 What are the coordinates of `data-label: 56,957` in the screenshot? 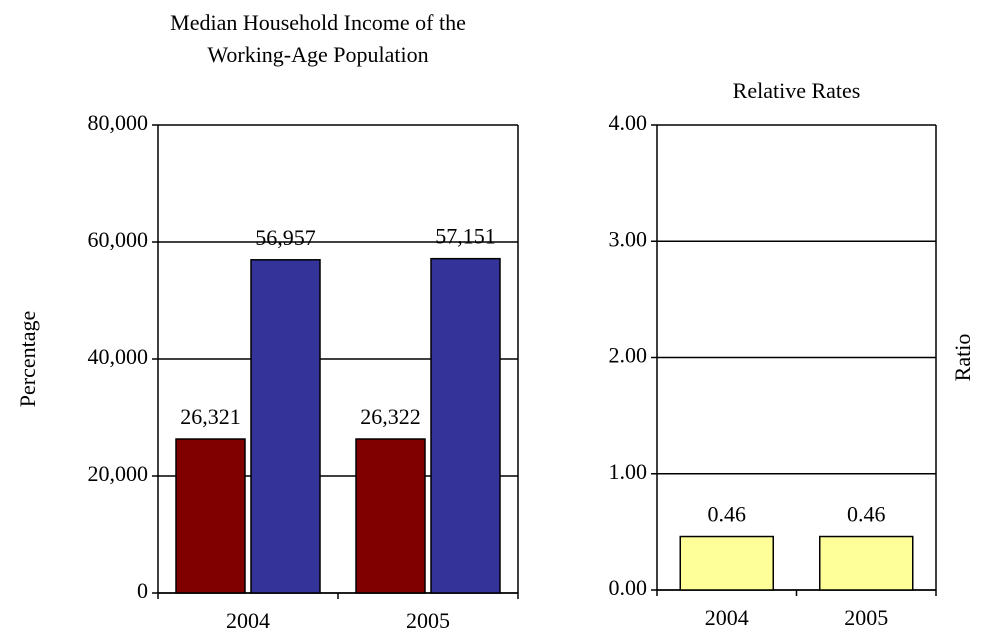 It's located at (285, 237).